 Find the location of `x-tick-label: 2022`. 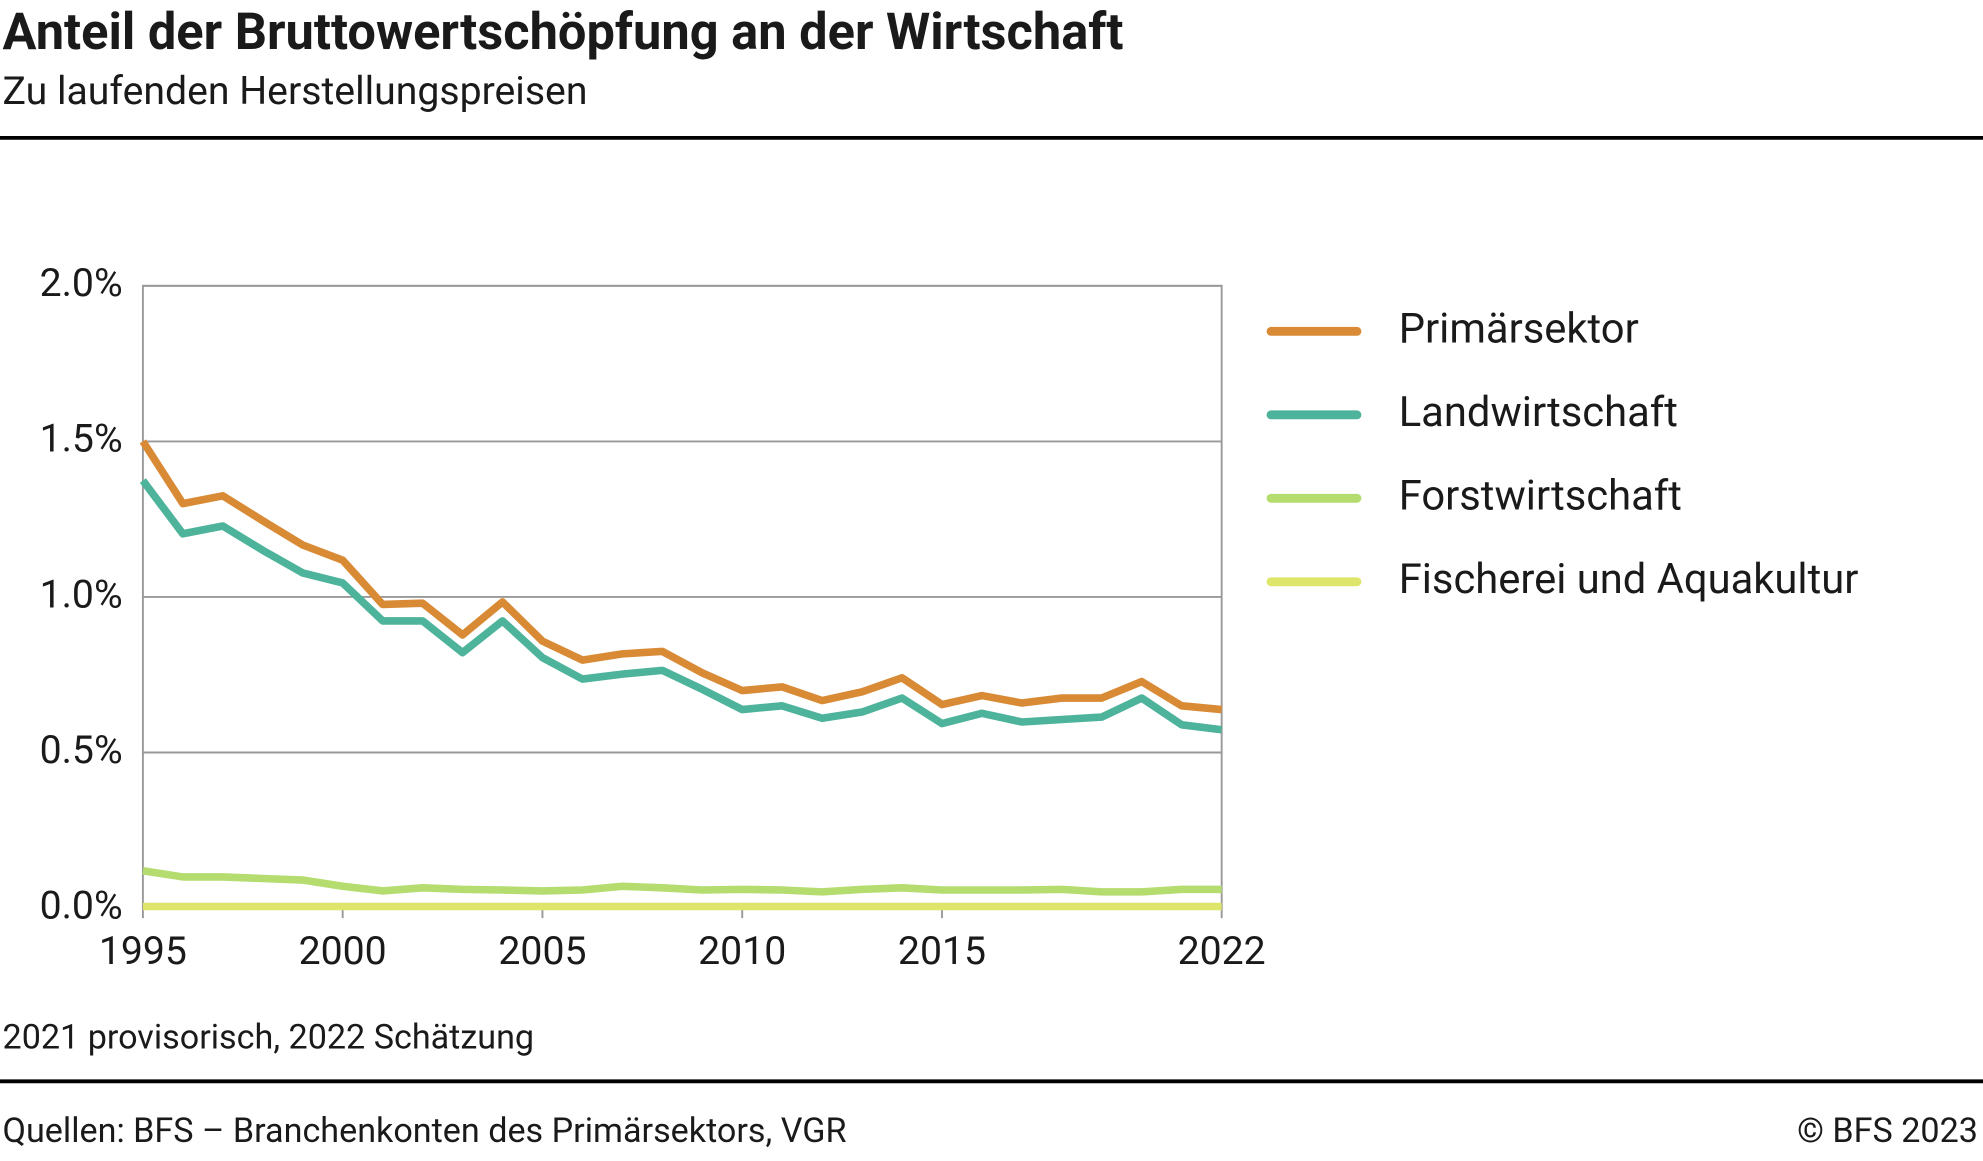

x-tick-label: 2022 is located at coordinates (1222, 951).